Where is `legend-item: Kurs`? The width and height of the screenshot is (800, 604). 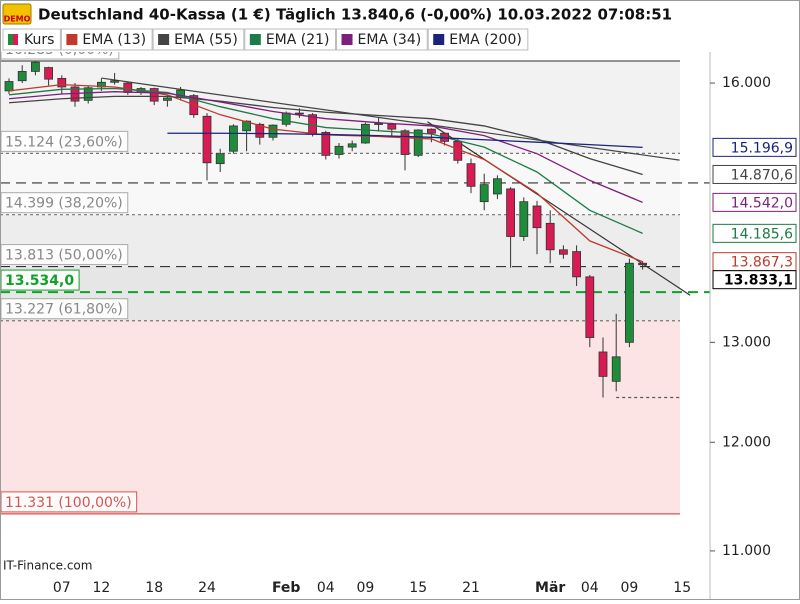 legend-item: Kurs is located at coordinates (31, 39).